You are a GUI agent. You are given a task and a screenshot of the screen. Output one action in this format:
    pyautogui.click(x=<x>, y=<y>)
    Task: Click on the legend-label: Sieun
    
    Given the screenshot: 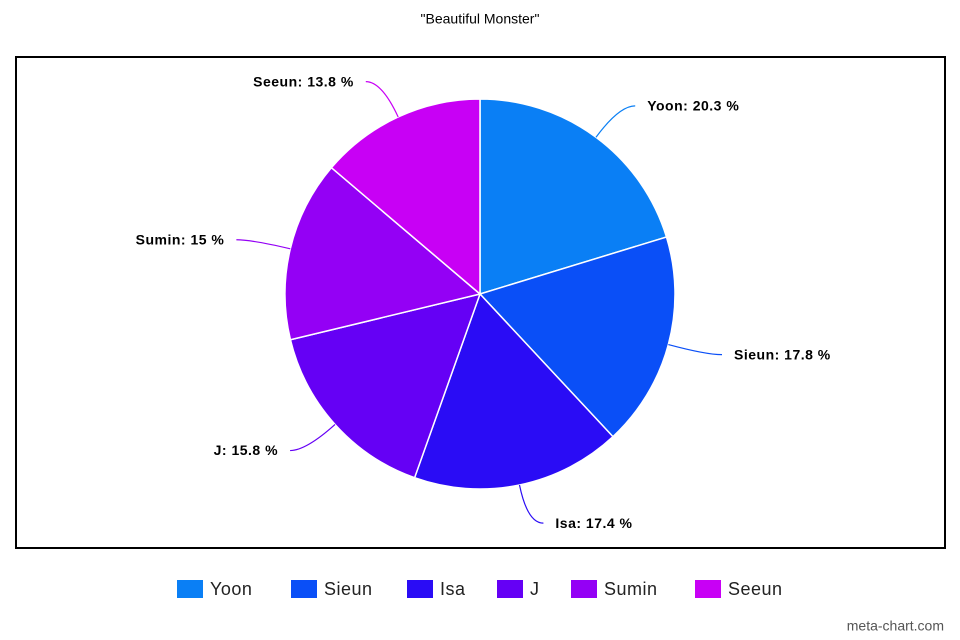 What is the action you would take?
    pyautogui.click(x=348, y=589)
    